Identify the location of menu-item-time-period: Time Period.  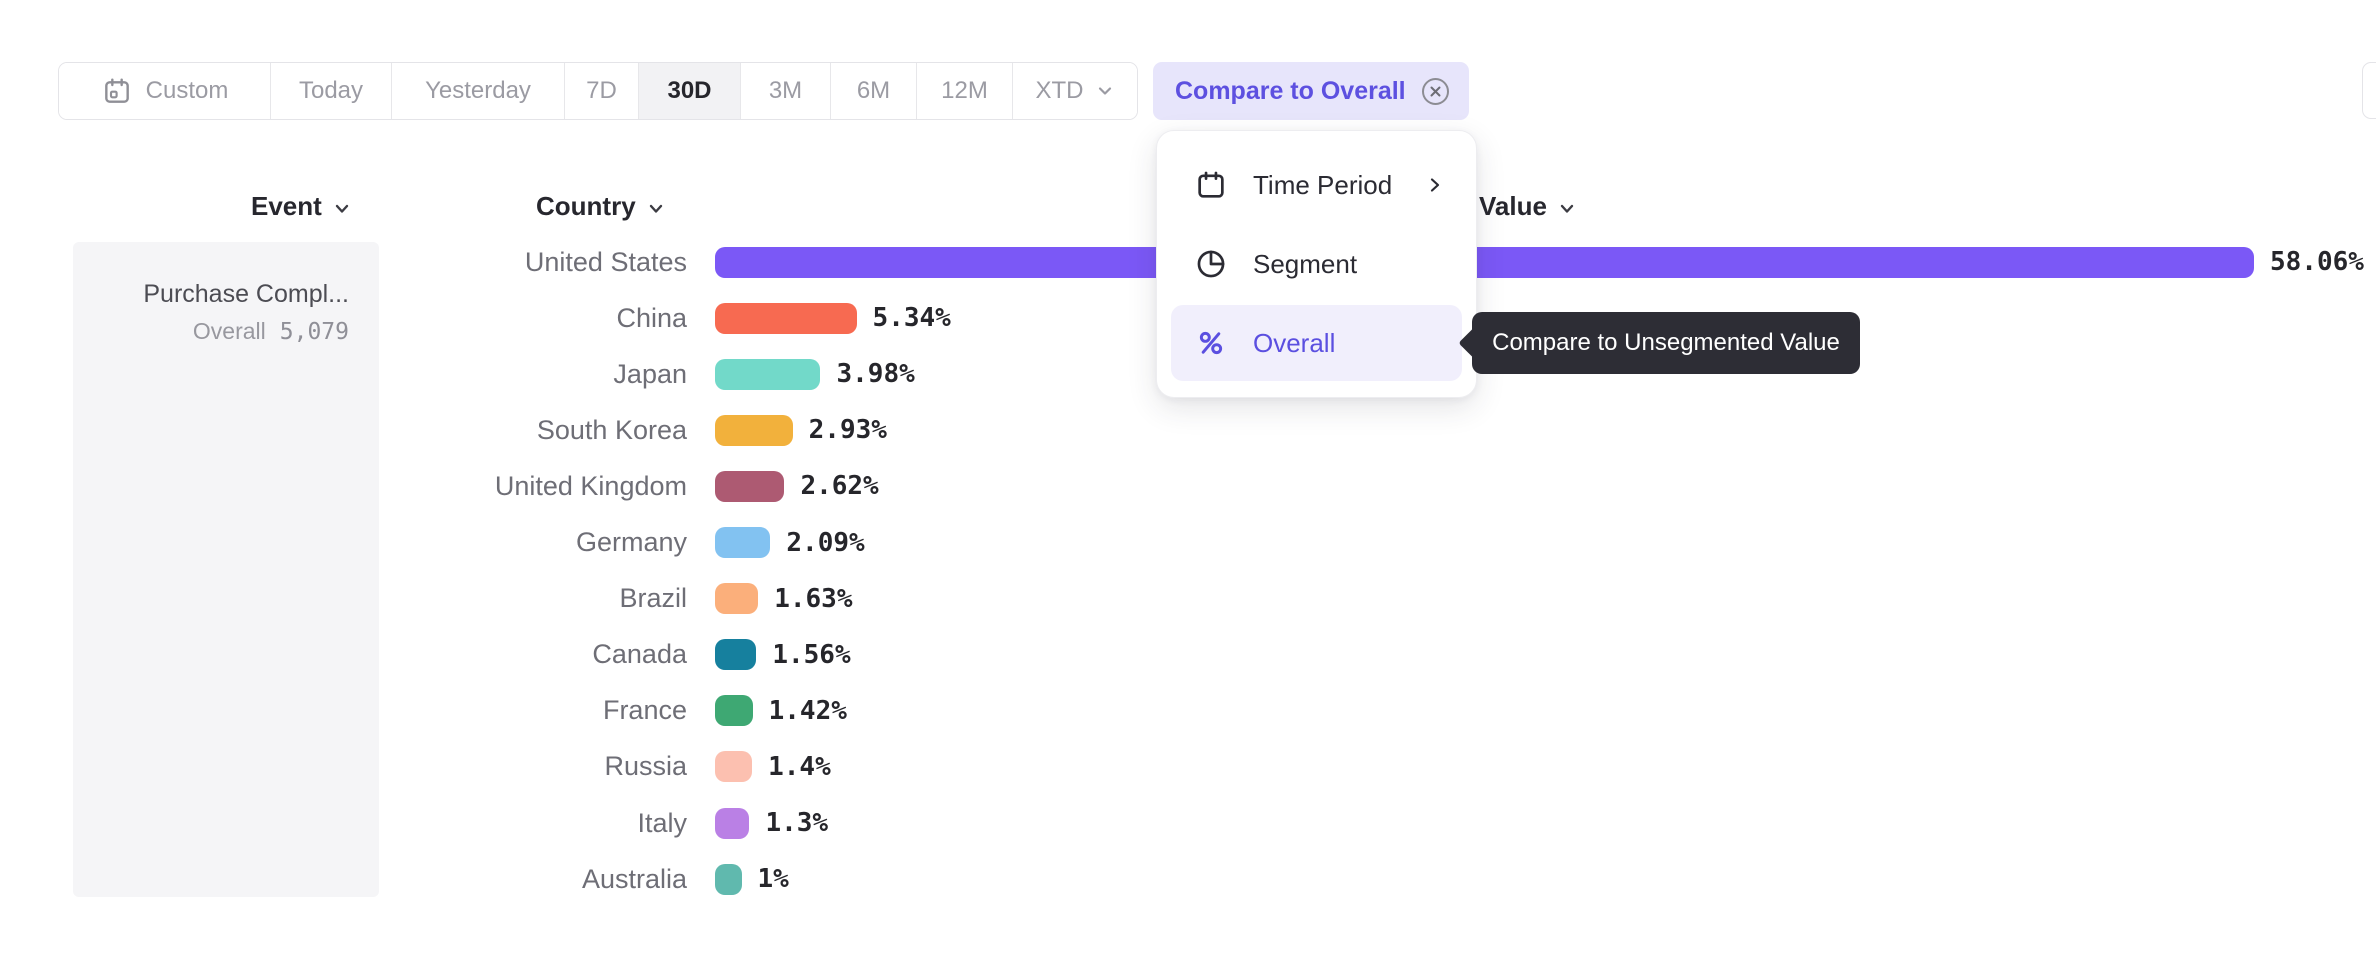
(1316, 185).